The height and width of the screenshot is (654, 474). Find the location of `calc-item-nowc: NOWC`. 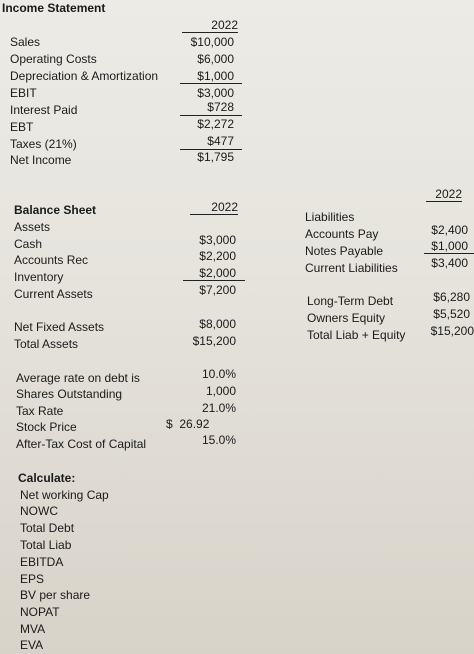

calc-item-nowc: NOWC is located at coordinates (39, 511).